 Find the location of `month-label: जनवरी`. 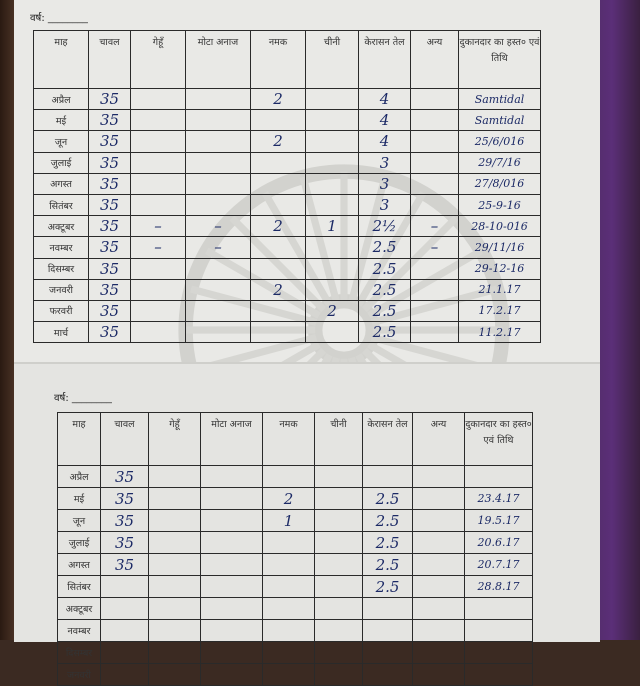

month-label: जनवरी is located at coordinates (61, 289).